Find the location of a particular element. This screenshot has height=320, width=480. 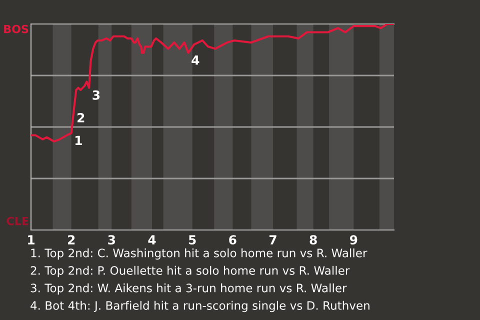

x-tick-label: 5 is located at coordinates (192, 240).